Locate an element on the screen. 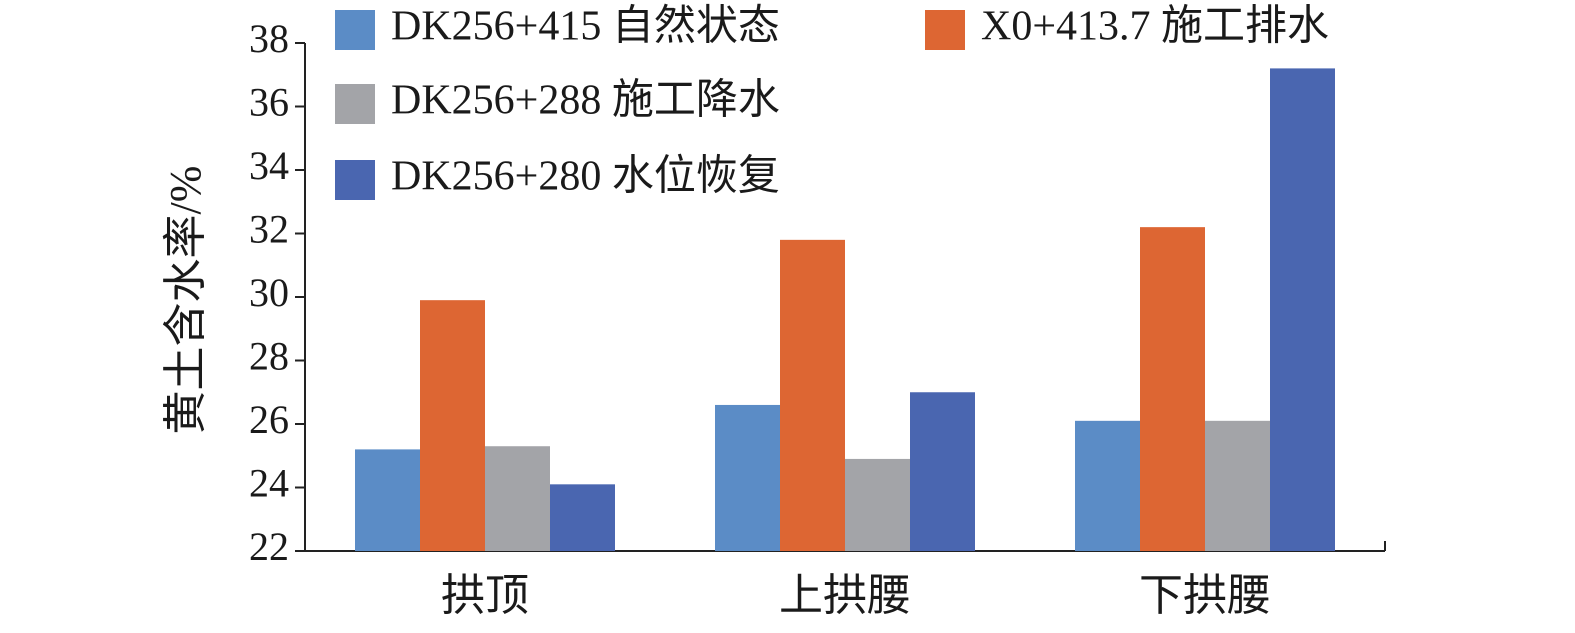  y-tick-label: 34 is located at coordinates (269, 165).